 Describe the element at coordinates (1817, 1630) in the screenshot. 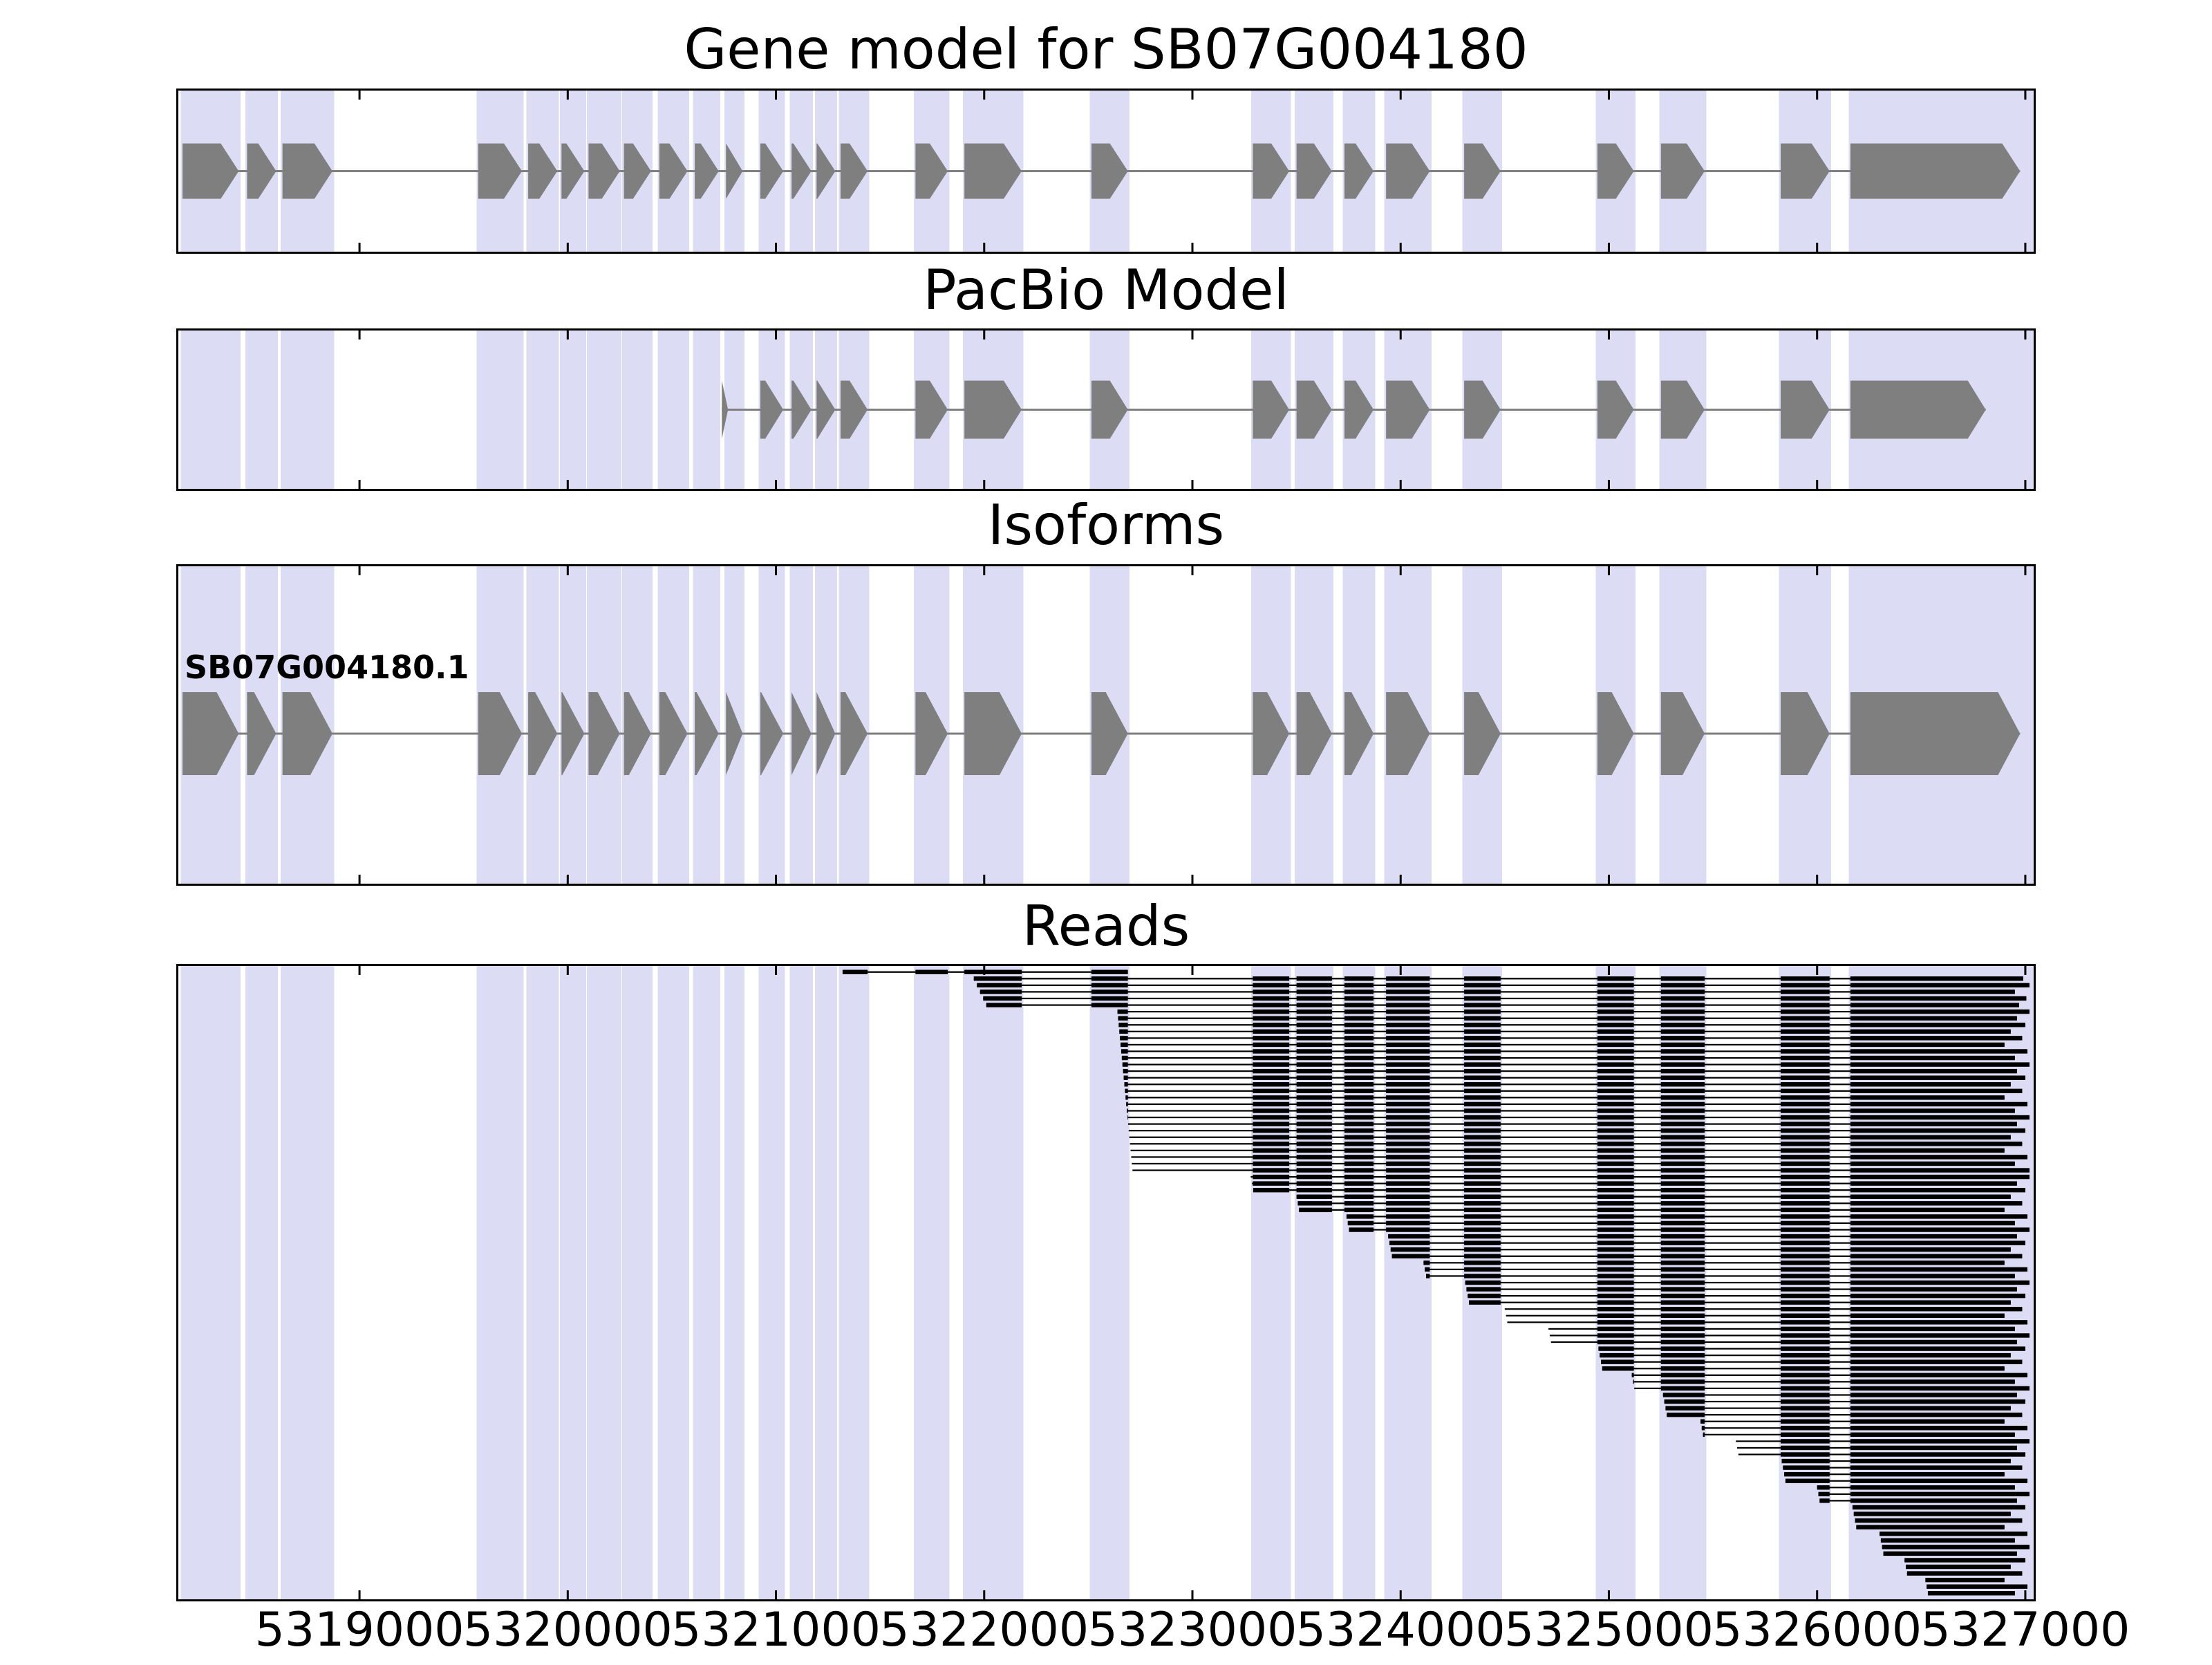

I see `x-axis-tick-label: 5326000` at that location.